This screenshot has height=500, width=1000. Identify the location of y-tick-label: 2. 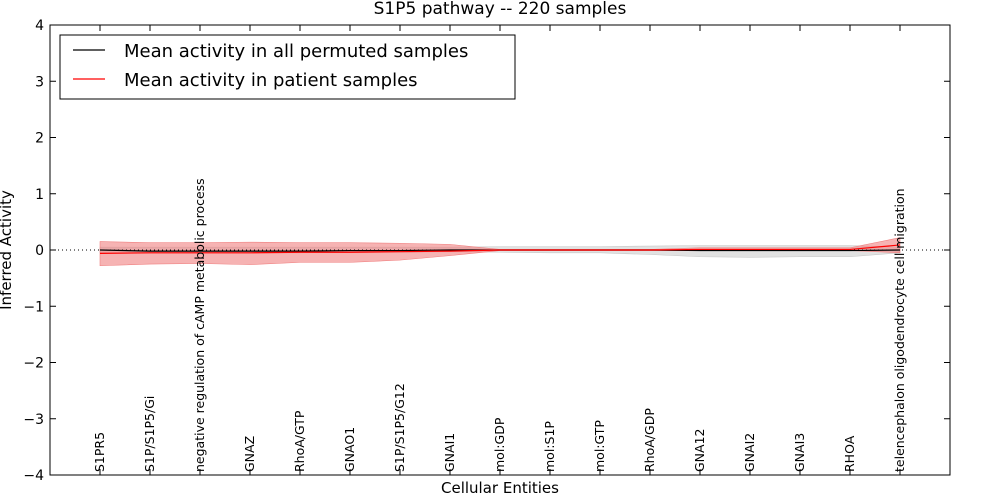
(39, 139).